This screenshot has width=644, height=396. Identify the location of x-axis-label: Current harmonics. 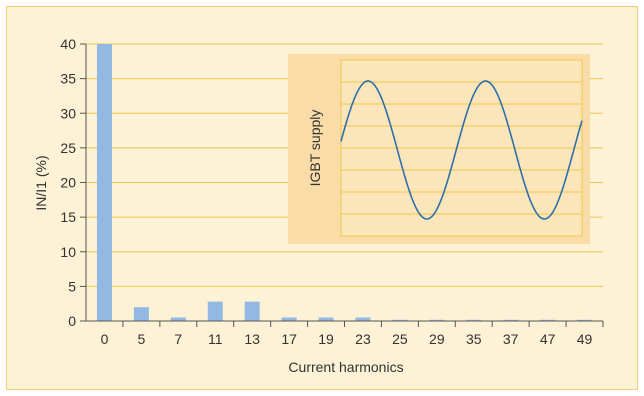
(345, 367).